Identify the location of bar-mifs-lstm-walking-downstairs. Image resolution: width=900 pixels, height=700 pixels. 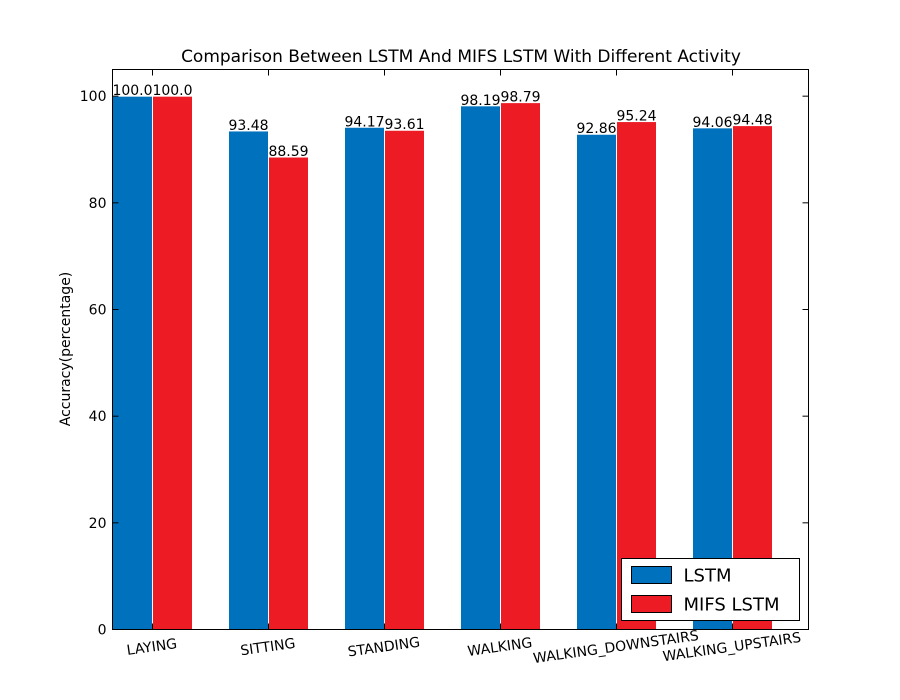
(636, 375).